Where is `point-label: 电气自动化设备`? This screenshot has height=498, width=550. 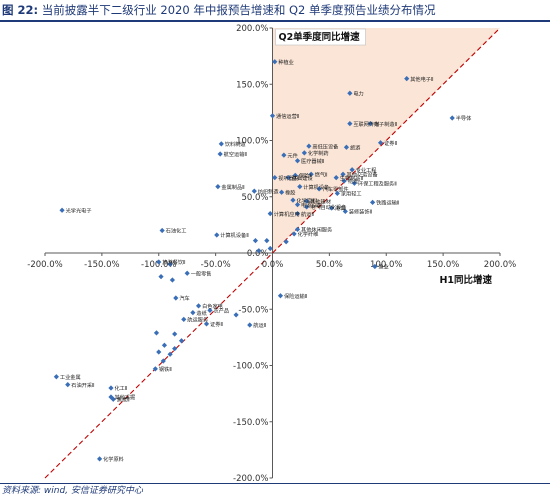
point-label: 电气自动化设备 is located at coordinates (328, 207).